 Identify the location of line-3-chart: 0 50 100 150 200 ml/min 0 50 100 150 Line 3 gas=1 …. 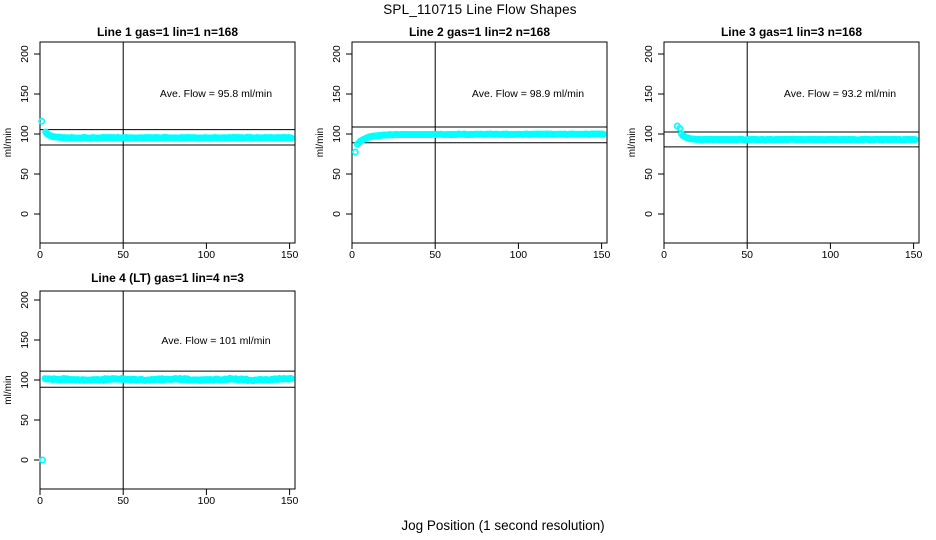
(775, 143).